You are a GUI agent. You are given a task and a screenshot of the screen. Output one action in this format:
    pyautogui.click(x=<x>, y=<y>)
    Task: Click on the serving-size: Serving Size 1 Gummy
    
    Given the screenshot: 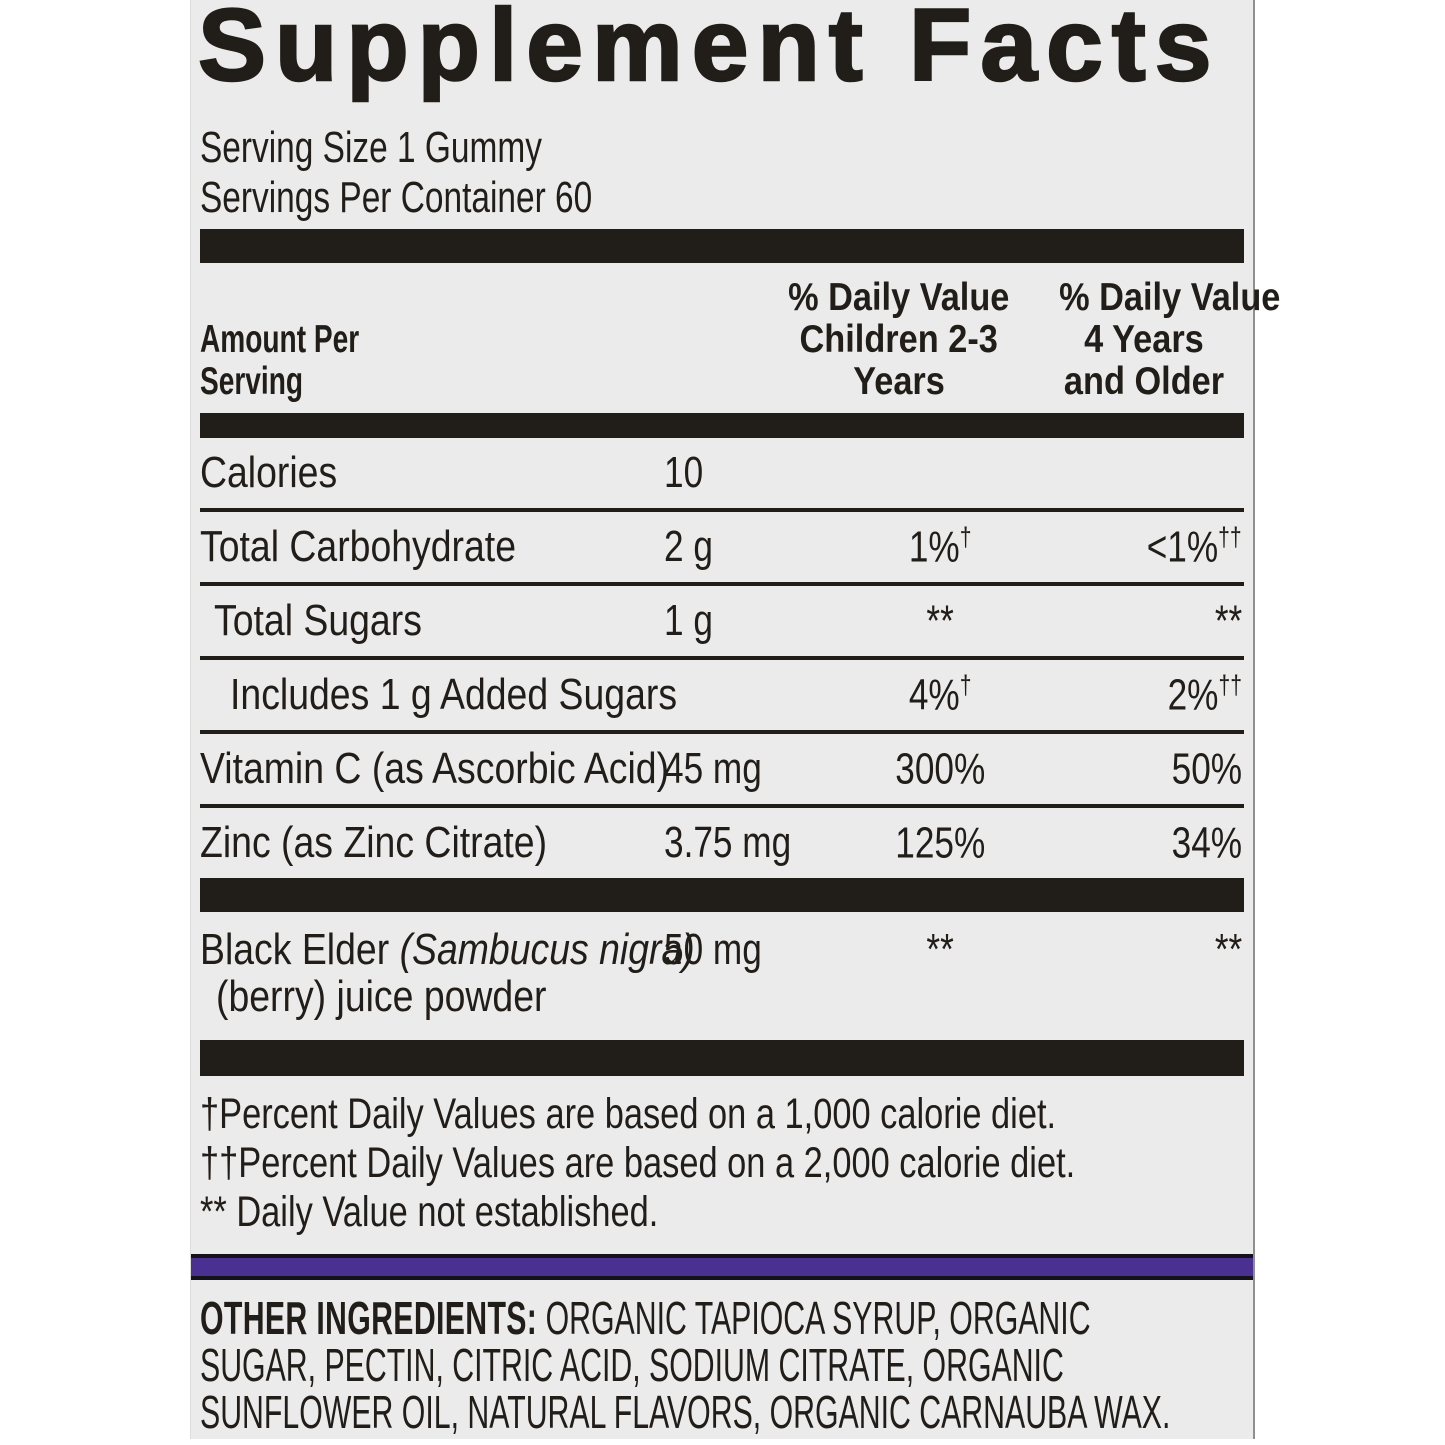 What is the action you would take?
    pyautogui.click(x=371, y=147)
    